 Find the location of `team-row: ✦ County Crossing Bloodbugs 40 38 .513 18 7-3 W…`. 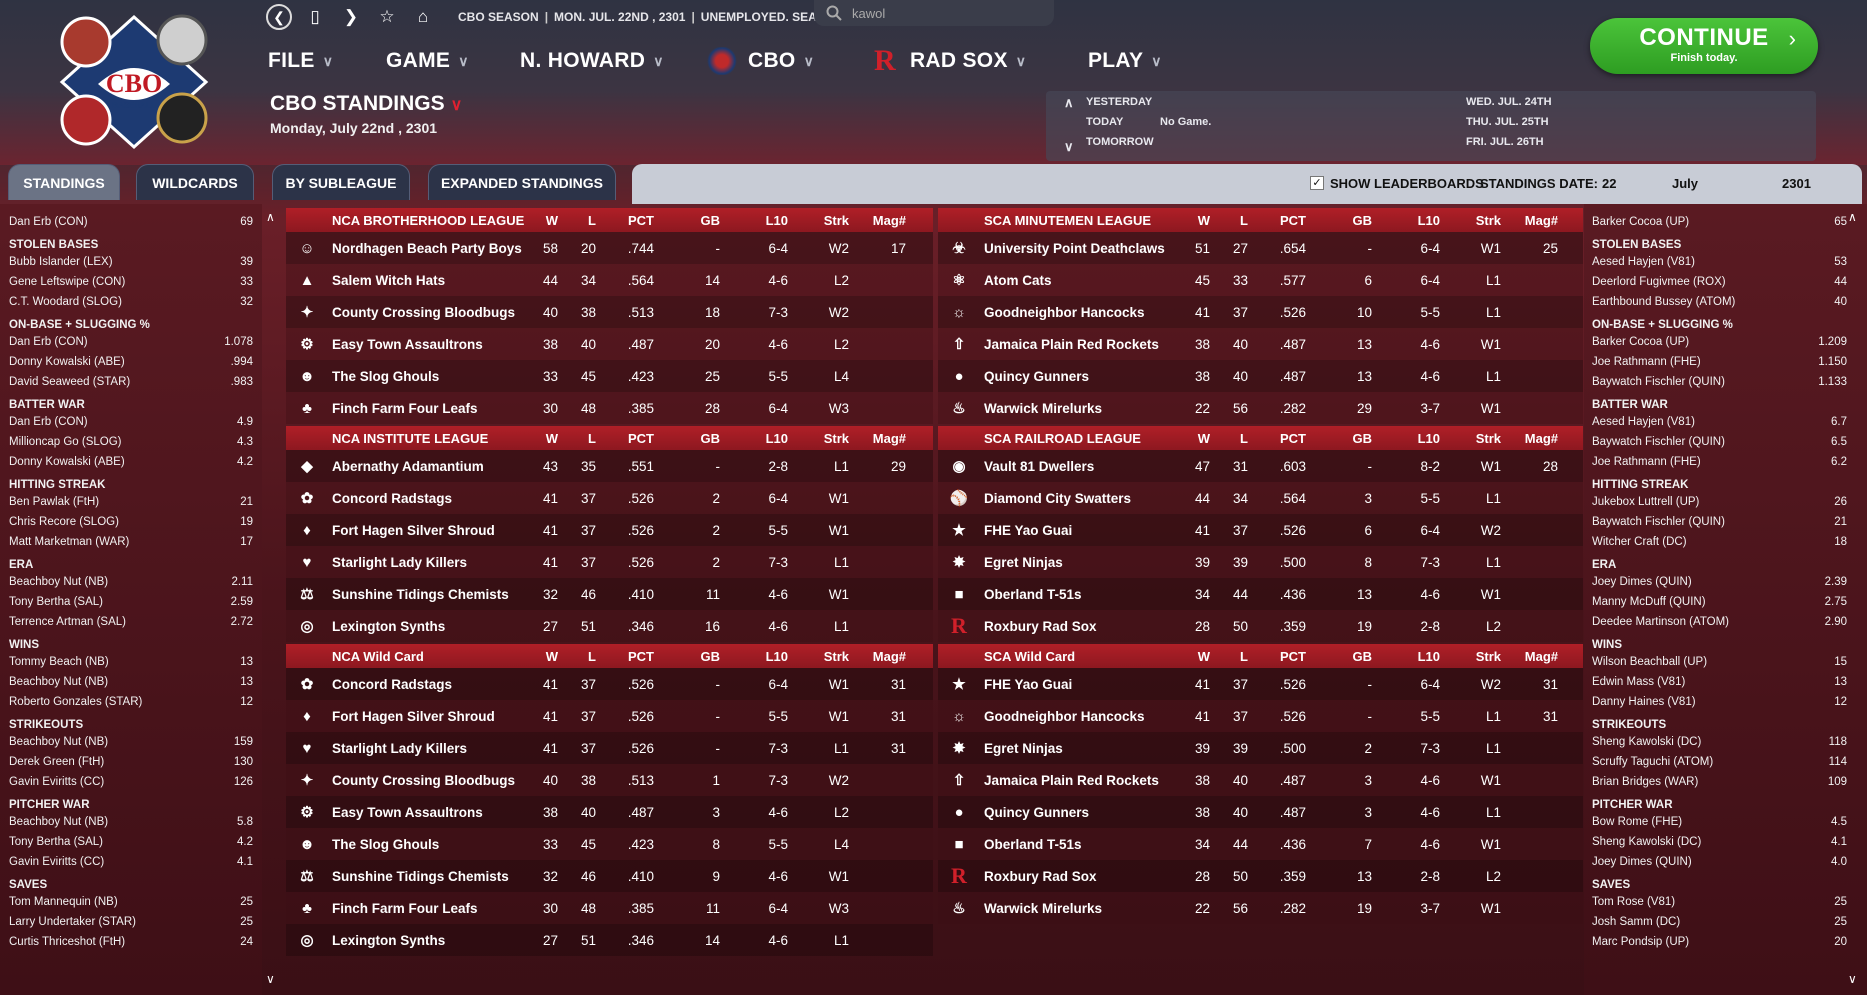

team-row: ✦ County Crossing Bloodbugs 40 38 .513 18 7-3 W… is located at coordinates (609, 312).